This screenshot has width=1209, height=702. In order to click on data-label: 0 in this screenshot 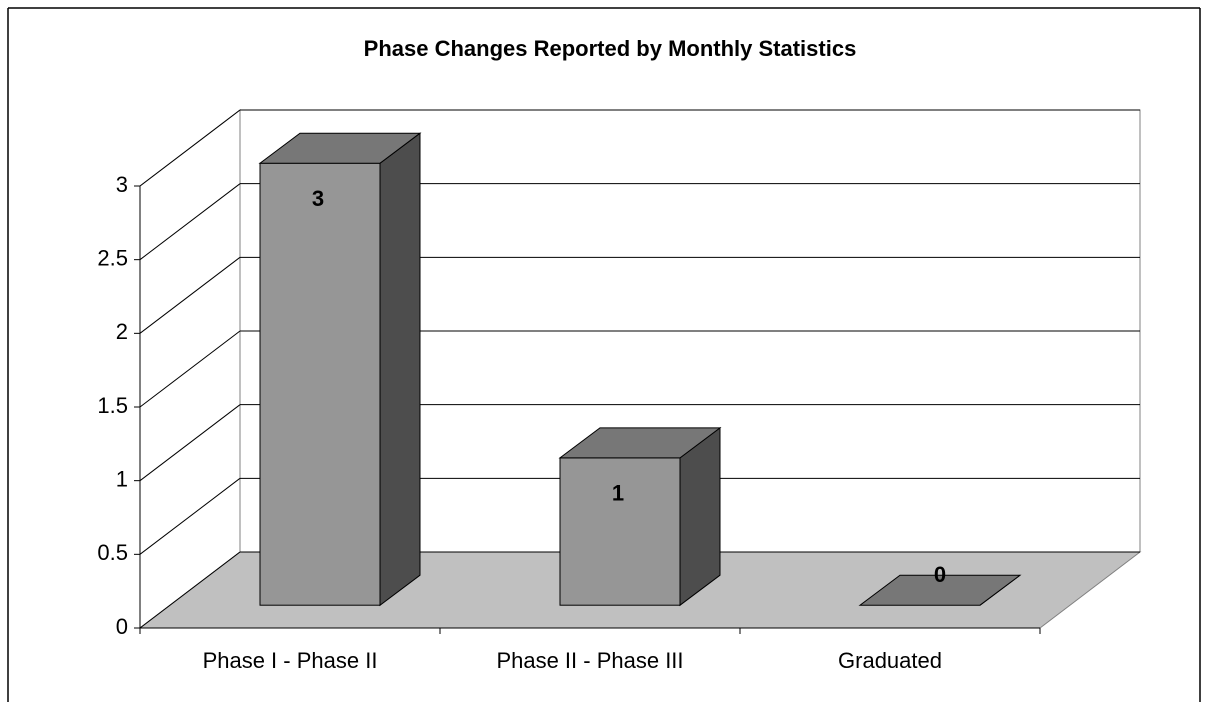, I will do `click(940, 574)`.